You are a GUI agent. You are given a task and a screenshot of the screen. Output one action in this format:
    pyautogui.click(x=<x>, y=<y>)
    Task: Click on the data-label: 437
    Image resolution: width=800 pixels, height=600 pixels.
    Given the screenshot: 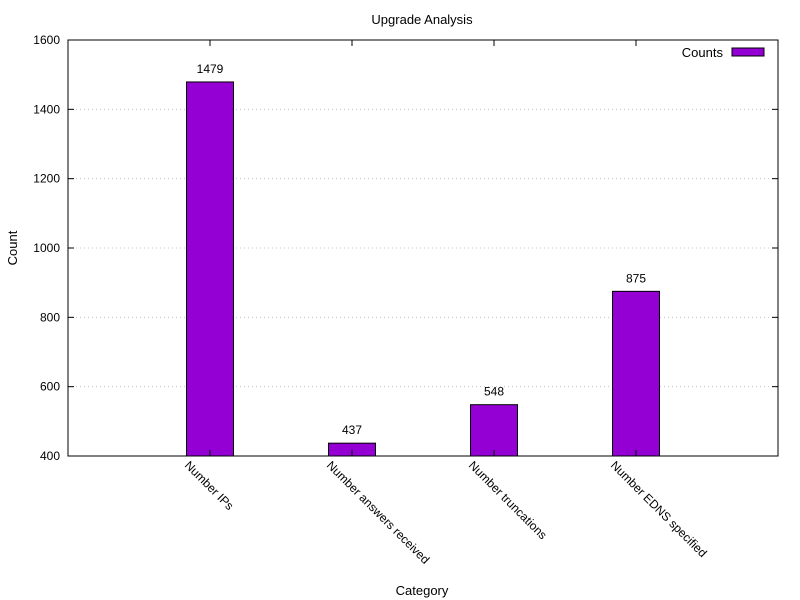 What is the action you would take?
    pyautogui.click(x=352, y=430)
    